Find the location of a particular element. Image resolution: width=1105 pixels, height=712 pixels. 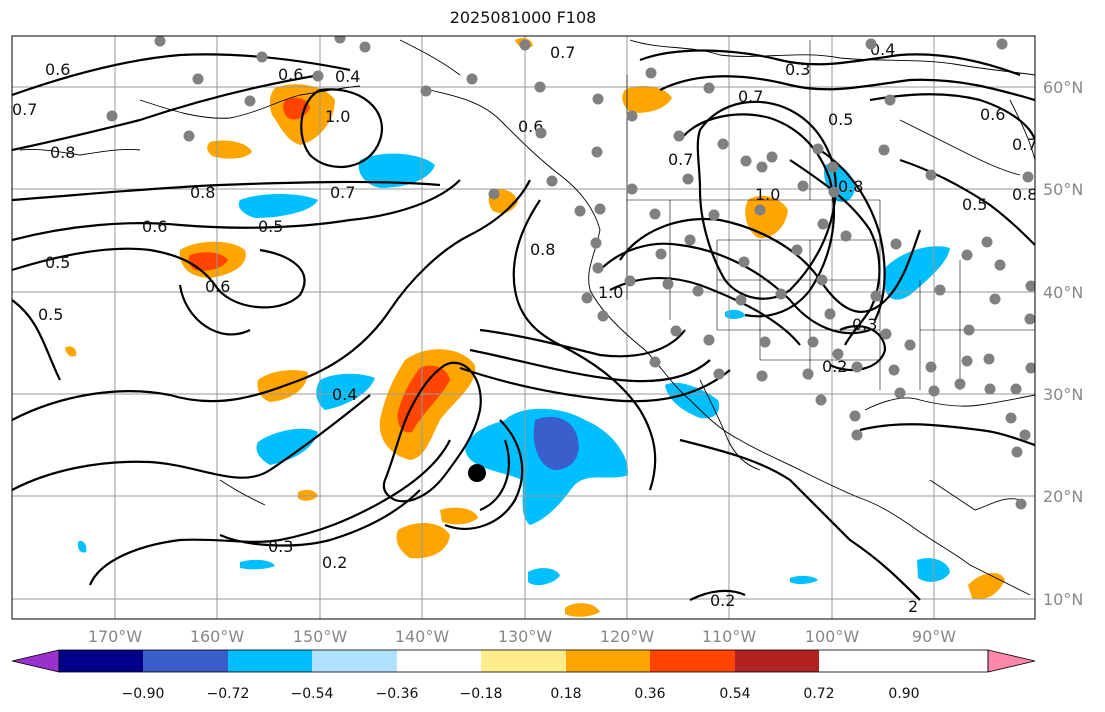

colorbar-tick: 0.18 is located at coordinates (565, 694).